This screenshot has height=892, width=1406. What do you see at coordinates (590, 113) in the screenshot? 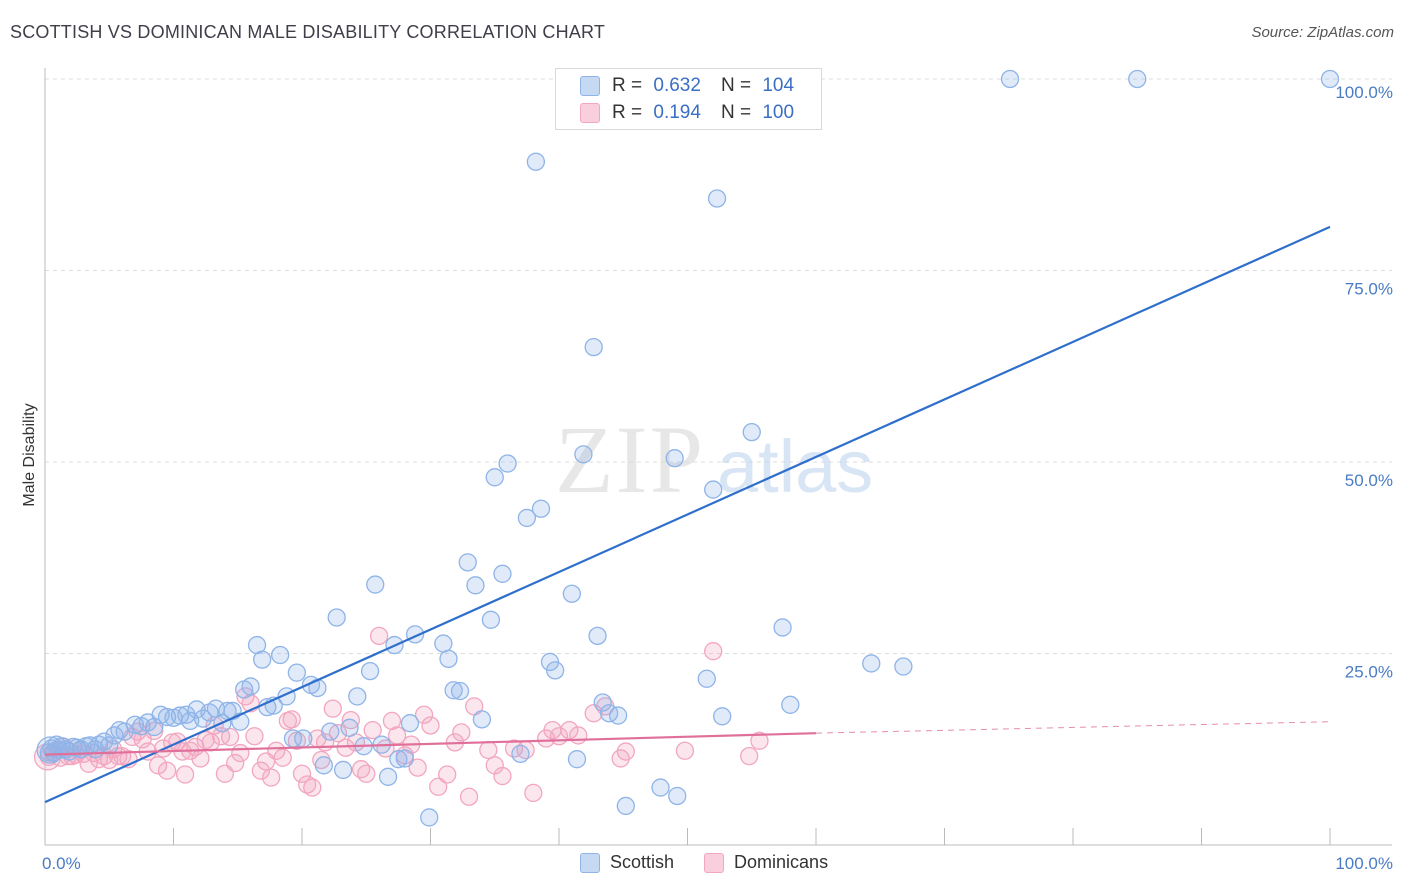
I see `legend-swatch-dominicans` at bounding box center [590, 113].